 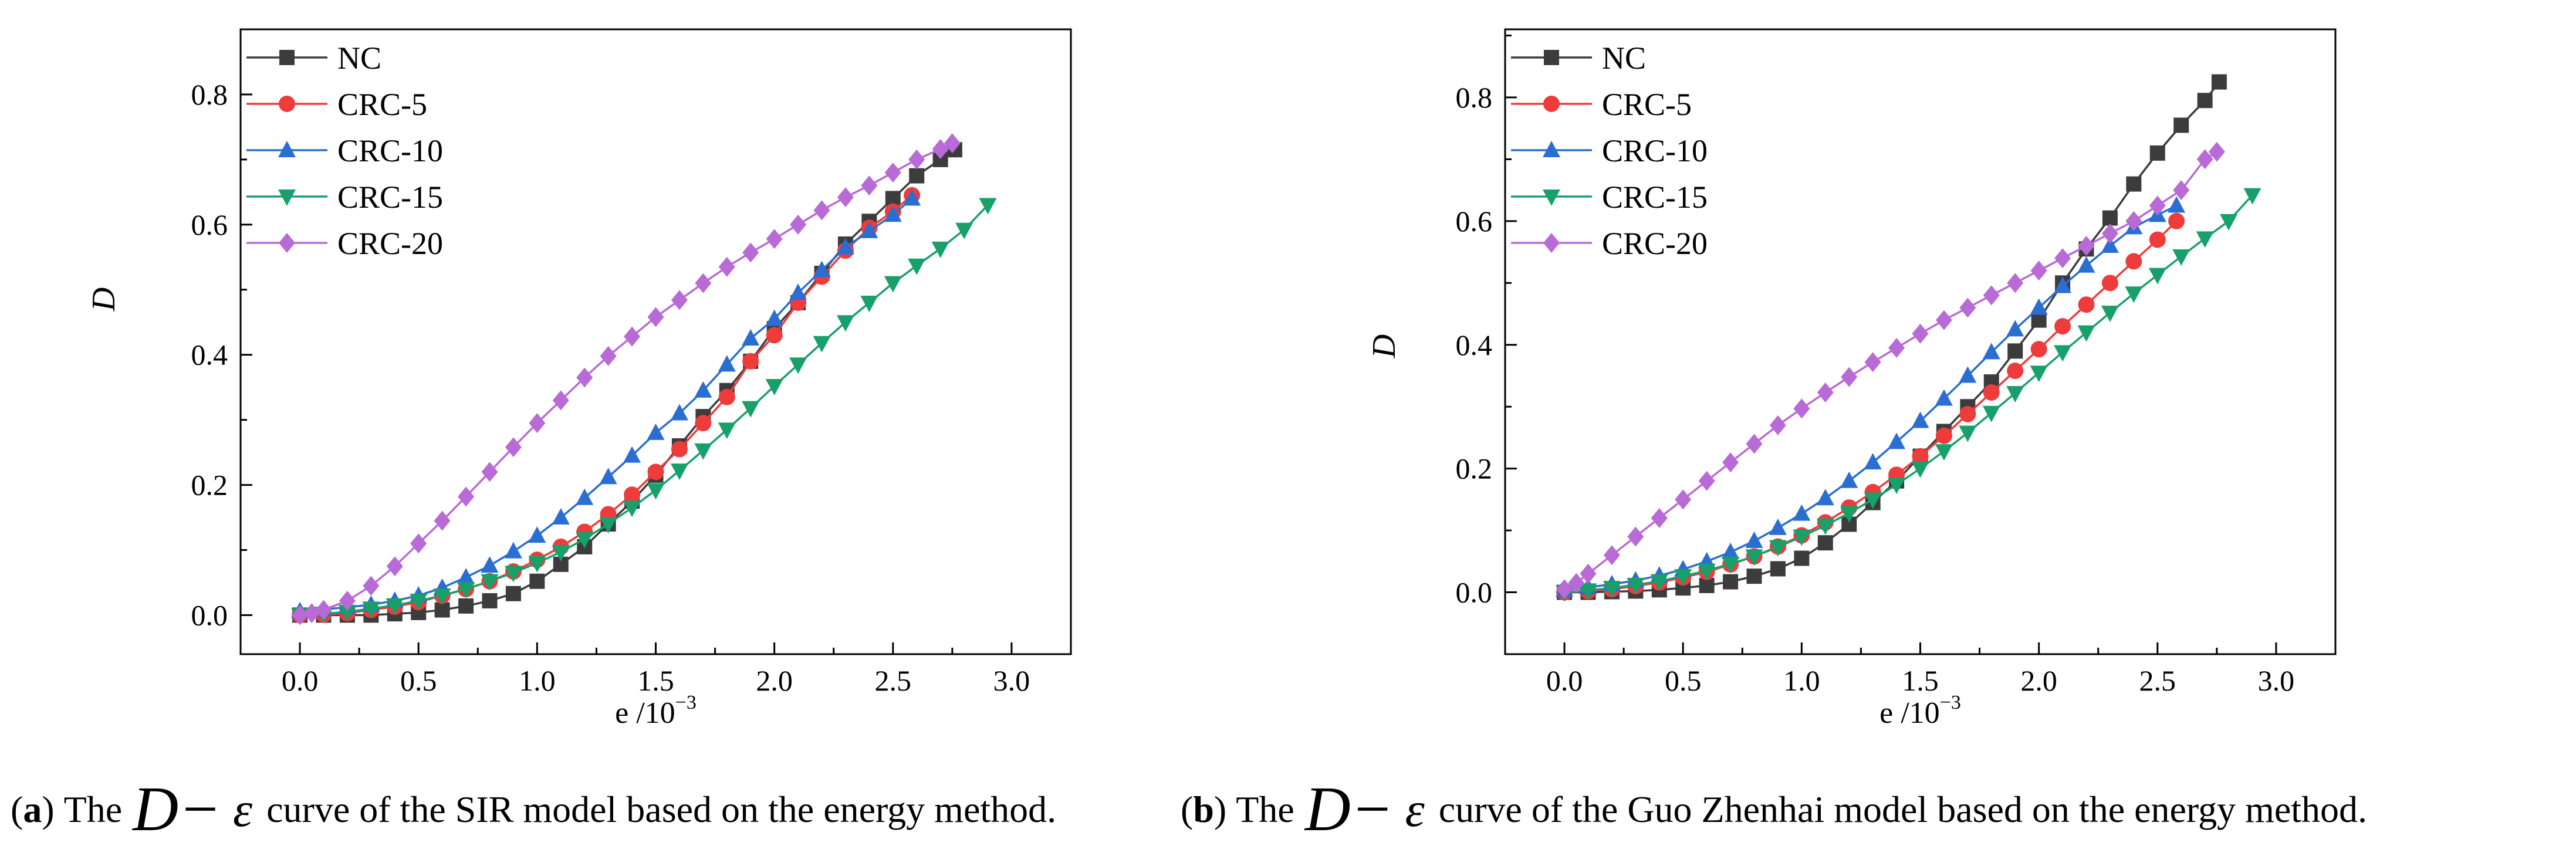 What do you see at coordinates (344, 150) in the screenshot?
I see `chart-a-legend: NC CRC-5 CRC-10 CRC-15 CRC-20` at bounding box center [344, 150].